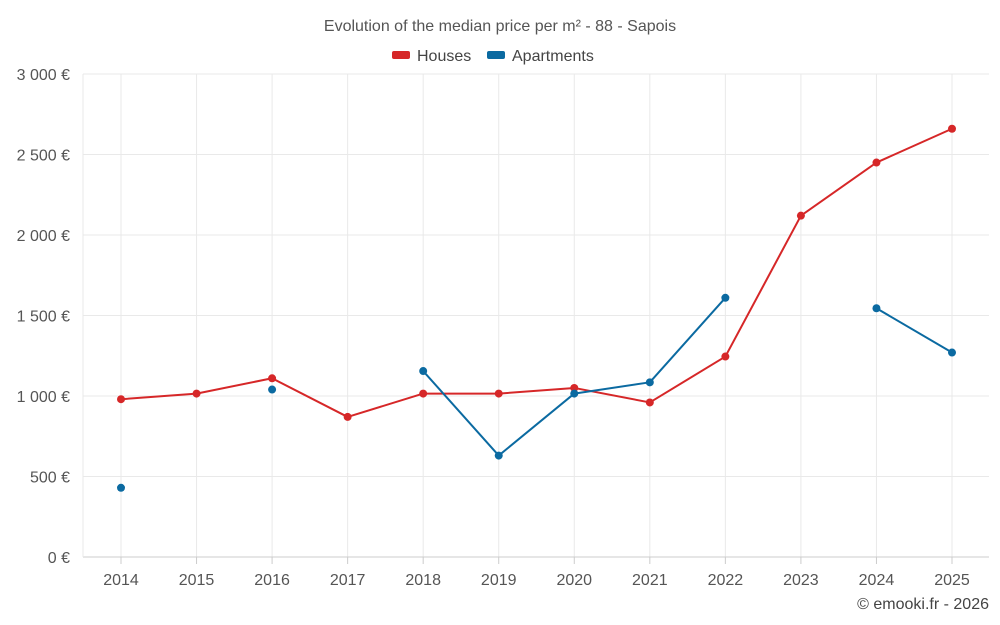  I want to click on data-point-houses-2016, so click(272, 378).